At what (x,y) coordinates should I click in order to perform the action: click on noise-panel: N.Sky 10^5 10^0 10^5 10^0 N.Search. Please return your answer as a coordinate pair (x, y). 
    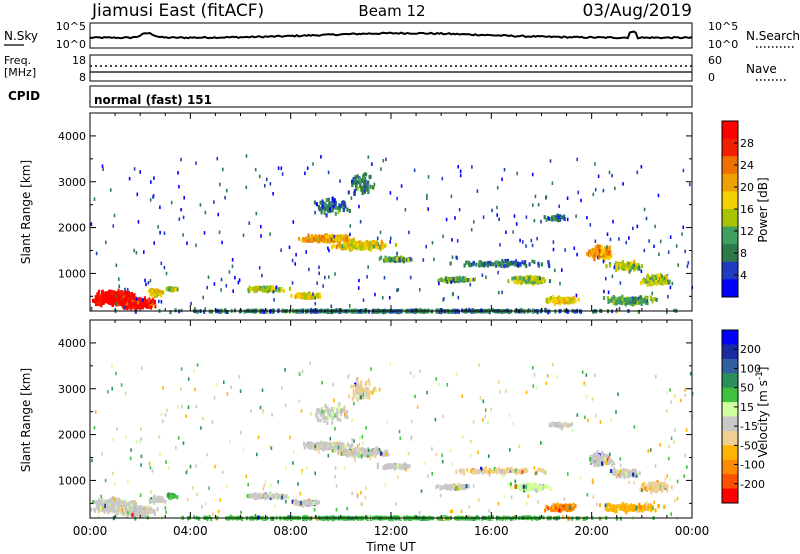
    Looking at the image, I should click on (402, 35).